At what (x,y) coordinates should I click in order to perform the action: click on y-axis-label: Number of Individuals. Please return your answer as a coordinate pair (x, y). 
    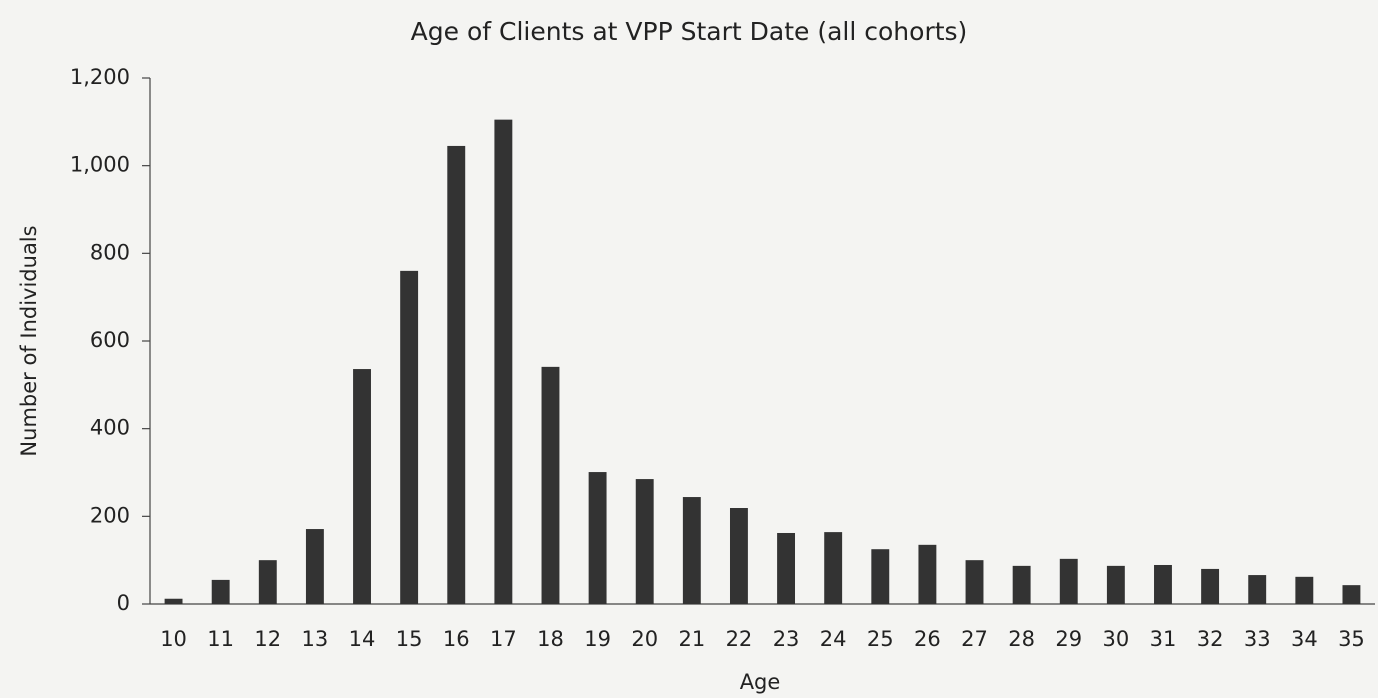
    Looking at the image, I should click on (29, 340).